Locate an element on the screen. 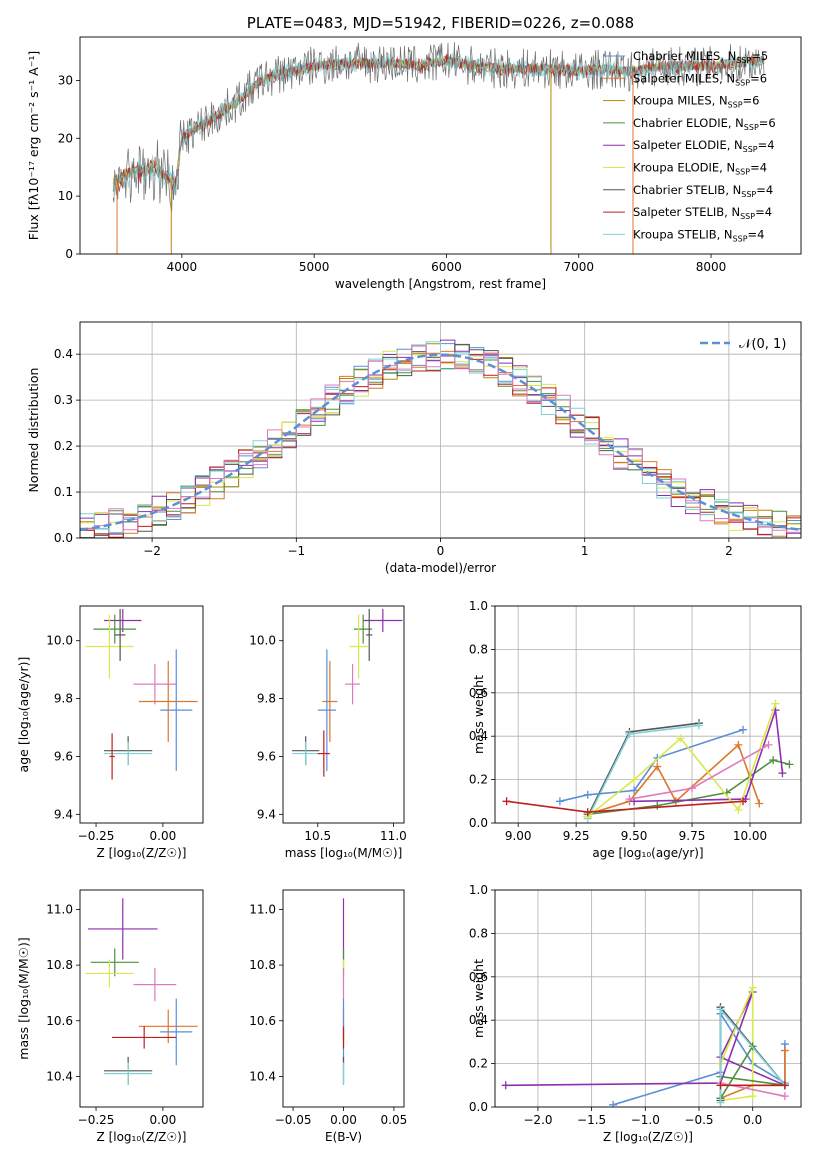  legend-name: Salpeter ELODIE, N is located at coordinates (688, 145).